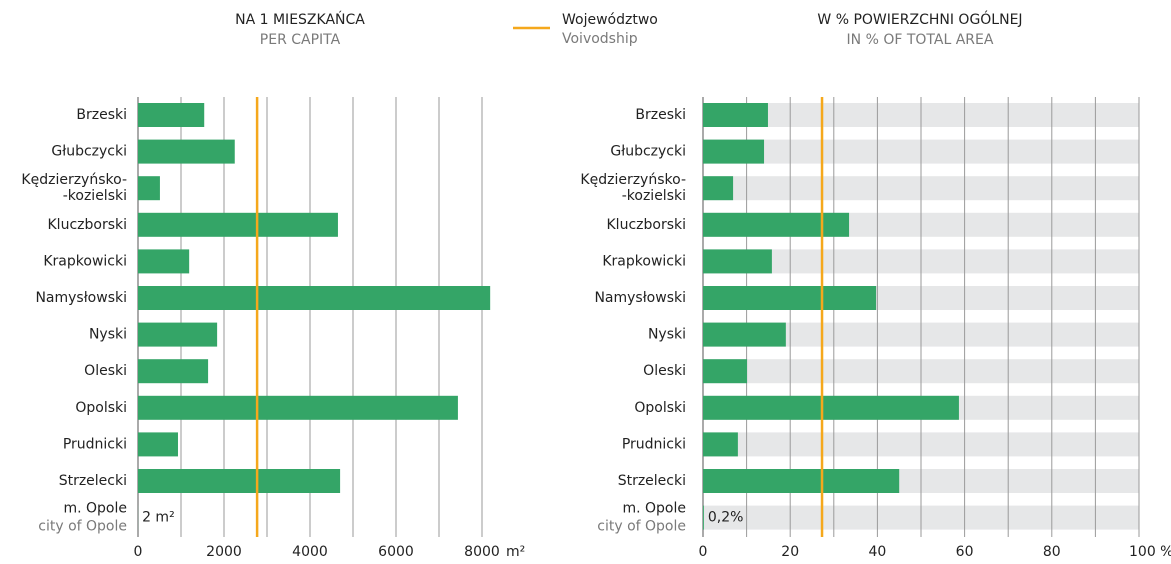 The height and width of the screenshot is (564, 1171). Describe the element at coordinates (158, 518) in the screenshot. I see `value-label: 2 m²` at that location.